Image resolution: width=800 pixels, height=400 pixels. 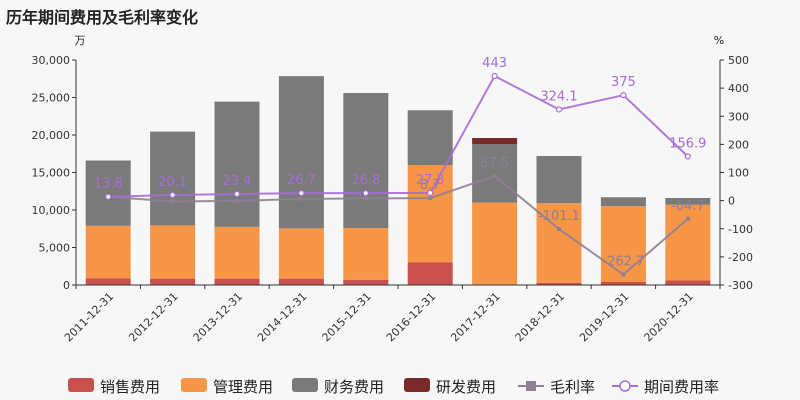 I want to click on left-axis-tick-label: 15,000, so click(x=51, y=173).